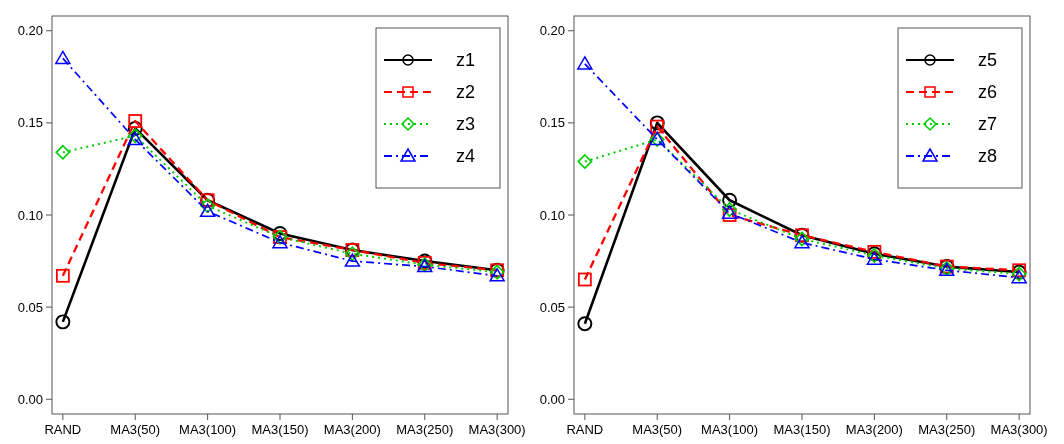  I want to click on legend-label: z2, so click(466, 92).